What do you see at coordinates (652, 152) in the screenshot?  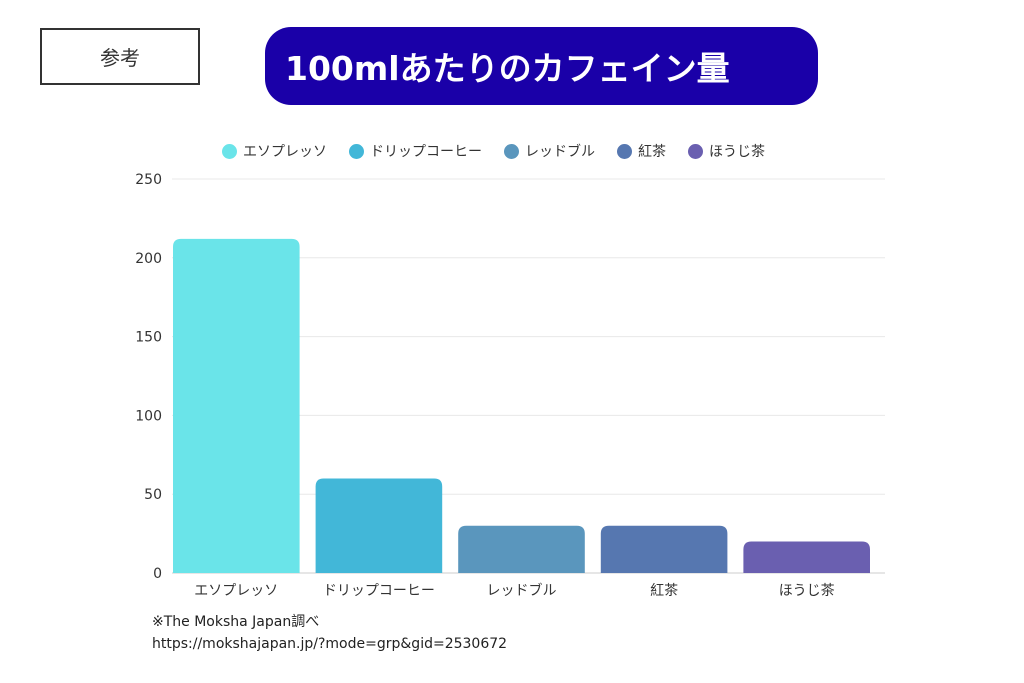 I see `legend-label: 紅茶` at bounding box center [652, 152].